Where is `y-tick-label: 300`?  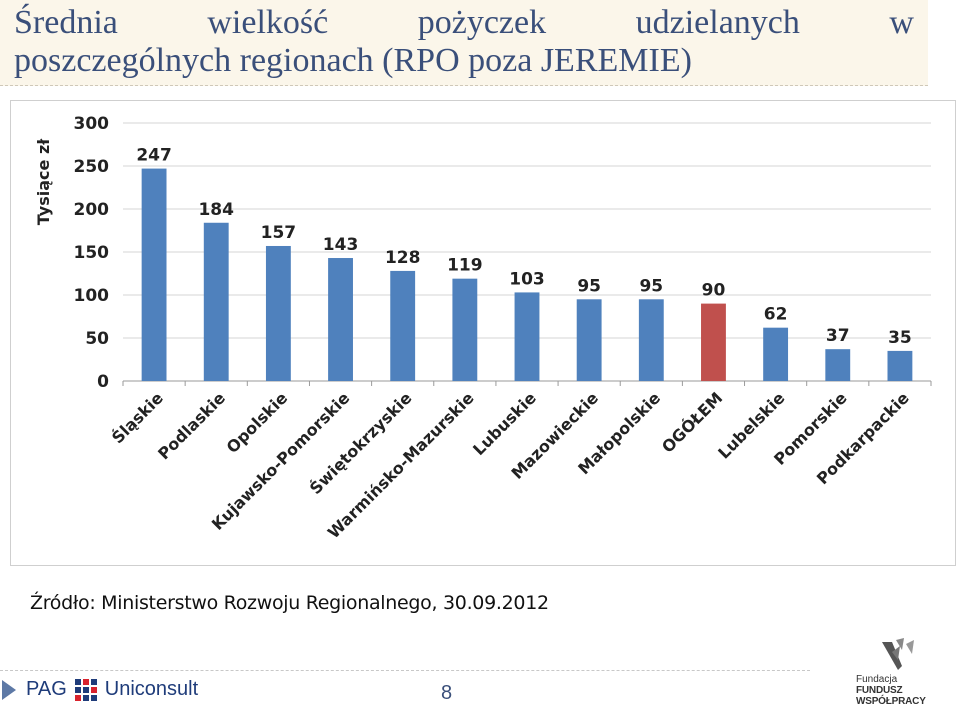 y-tick-label: 300 is located at coordinates (92, 124).